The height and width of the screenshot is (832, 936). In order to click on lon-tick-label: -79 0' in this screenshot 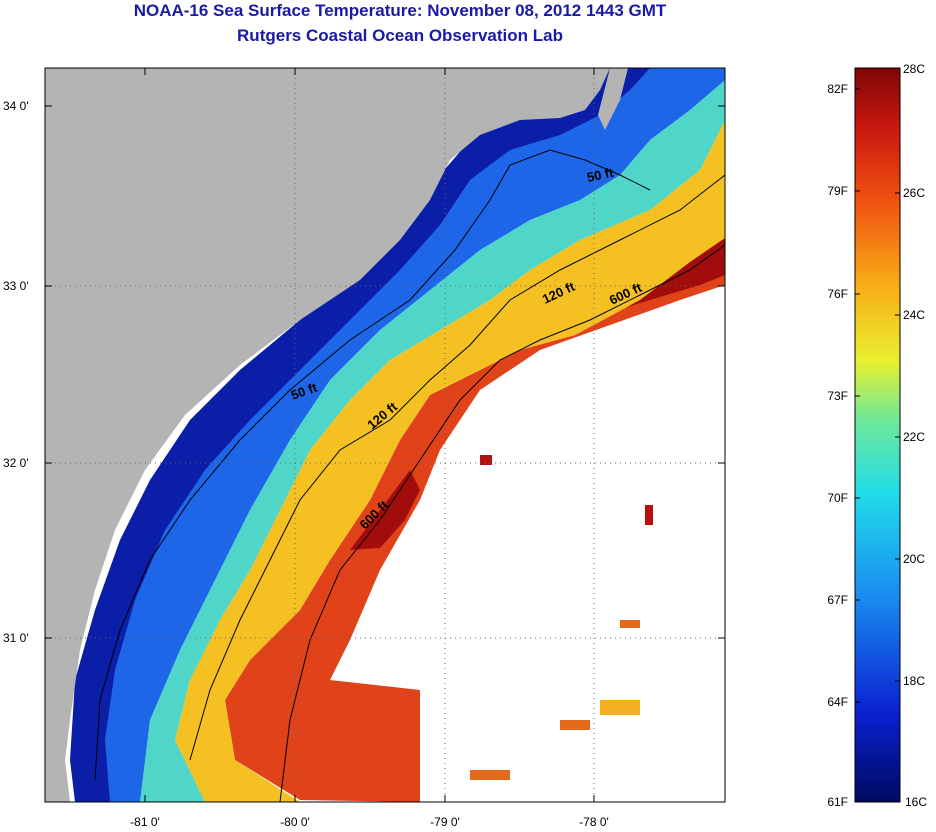, I will do `click(445, 822)`.